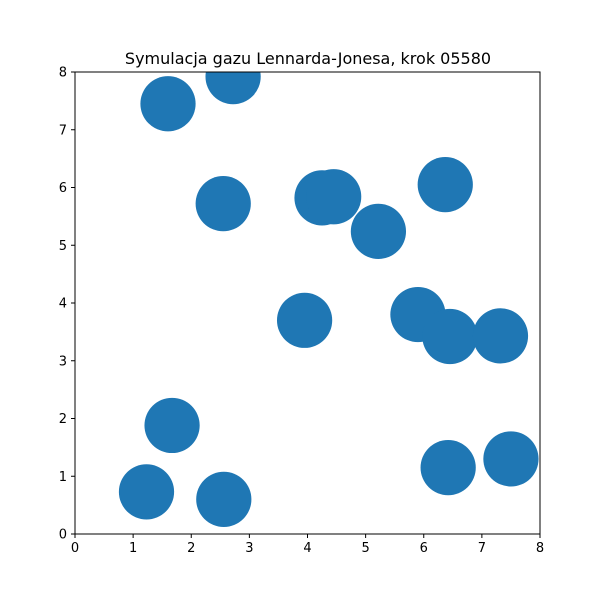 This screenshot has width=600, height=600. Describe the element at coordinates (63, 304) in the screenshot. I see `y-tick-label: 4` at that location.